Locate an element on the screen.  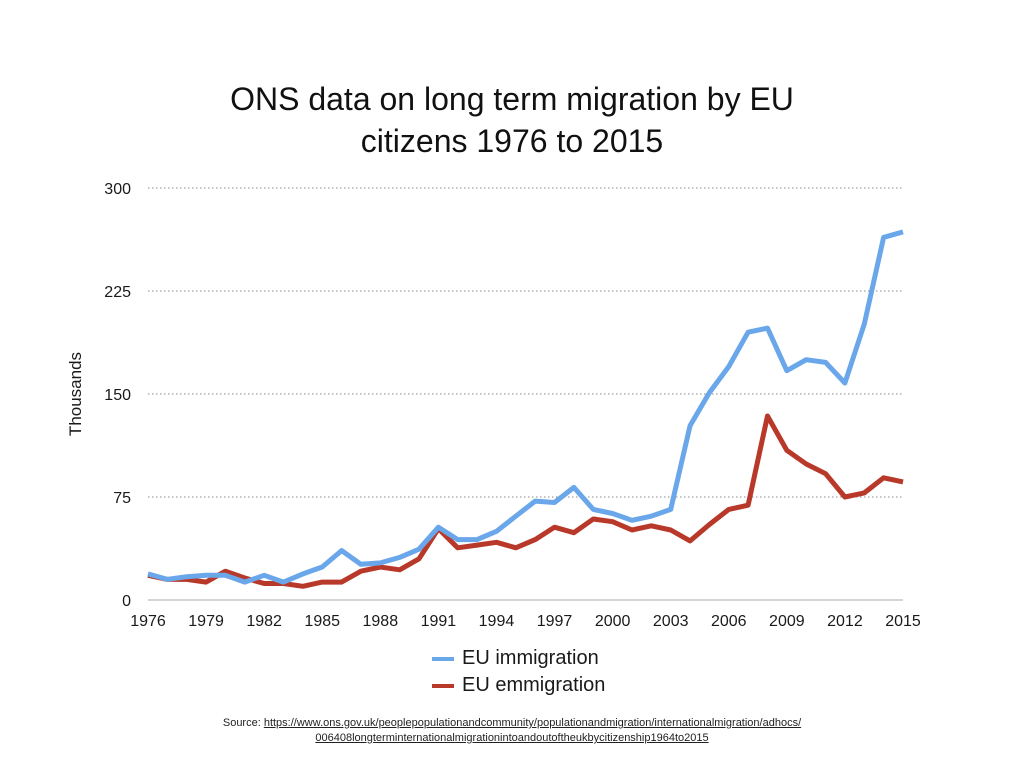
legend-label-immigration: EU immigration is located at coordinates (530, 658).